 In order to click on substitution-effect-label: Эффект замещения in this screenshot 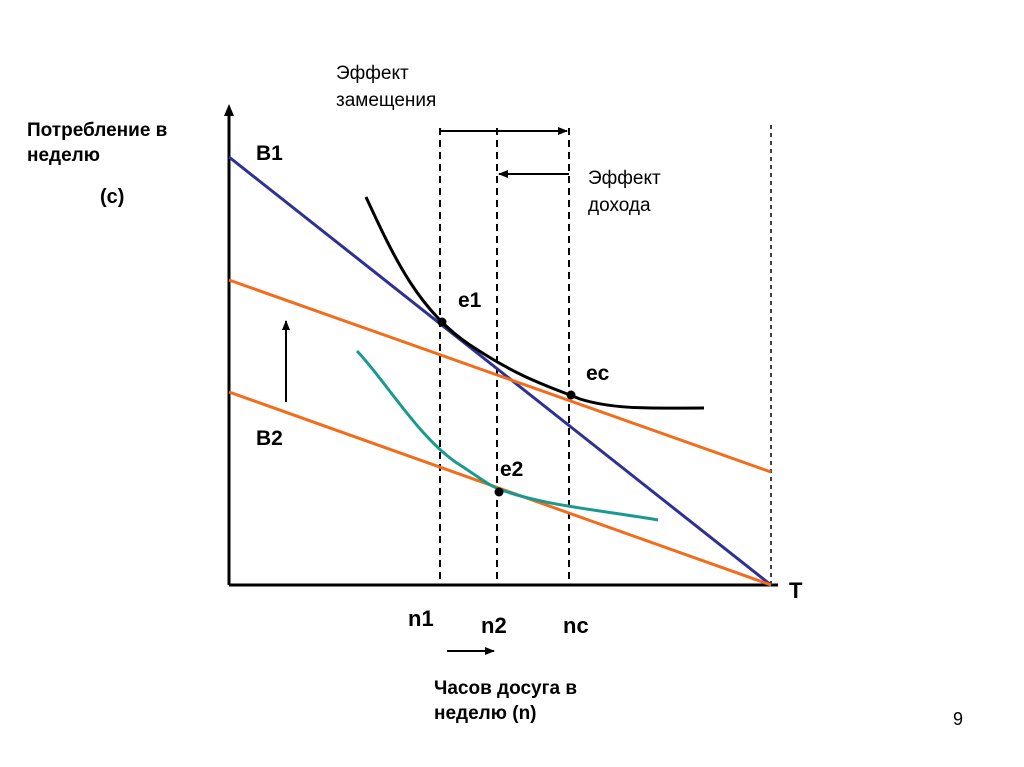, I will do `click(386, 87)`.